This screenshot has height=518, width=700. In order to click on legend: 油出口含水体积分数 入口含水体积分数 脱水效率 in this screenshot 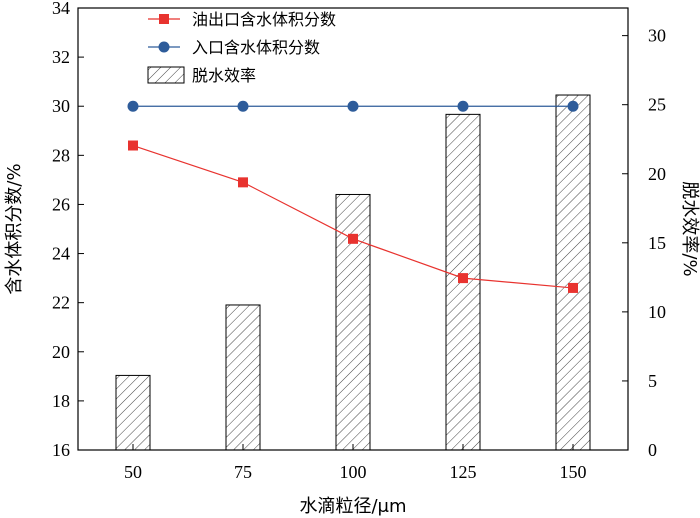, I will do `click(241, 47)`.